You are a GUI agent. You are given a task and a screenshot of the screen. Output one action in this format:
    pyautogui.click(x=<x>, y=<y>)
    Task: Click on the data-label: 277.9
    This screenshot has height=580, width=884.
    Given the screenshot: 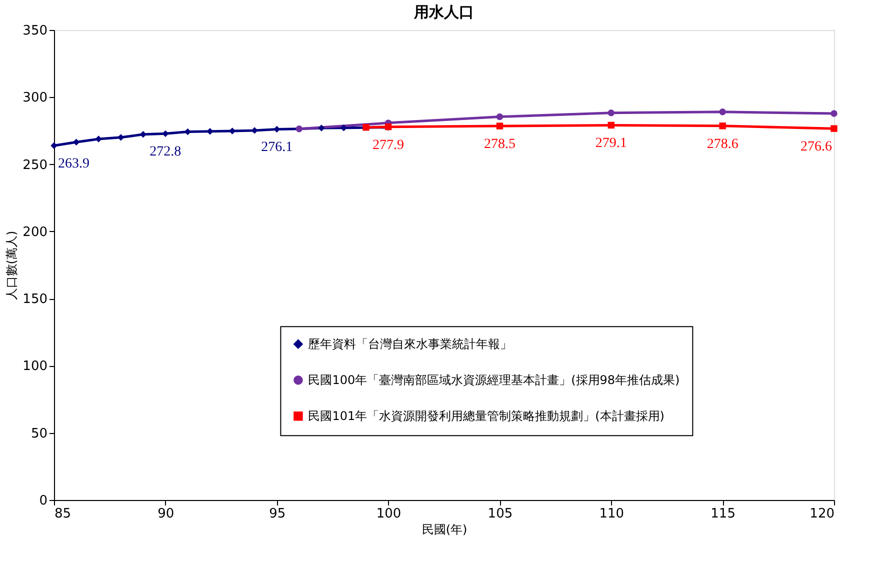 What is the action you would take?
    pyautogui.click(x=388, y=145)
    